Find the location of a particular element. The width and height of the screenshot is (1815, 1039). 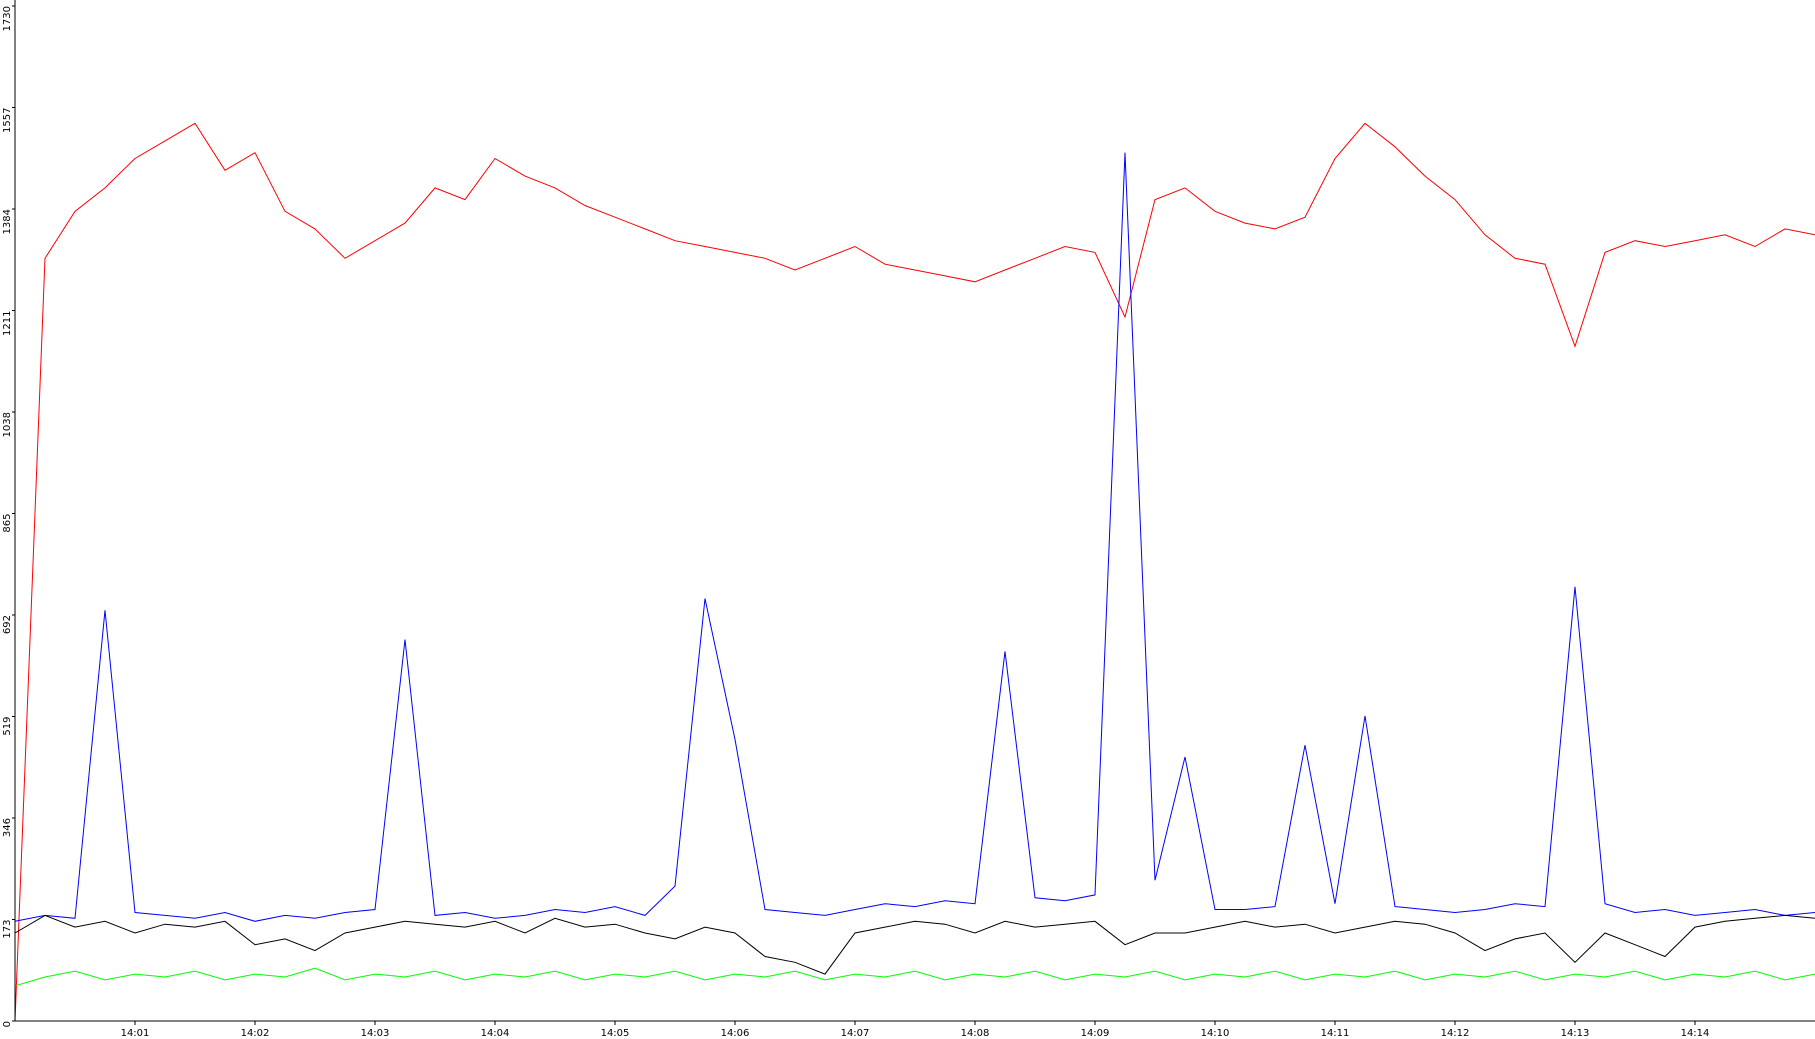

x-tick-label: 14:10 is located at coordinates (1215, 1033).